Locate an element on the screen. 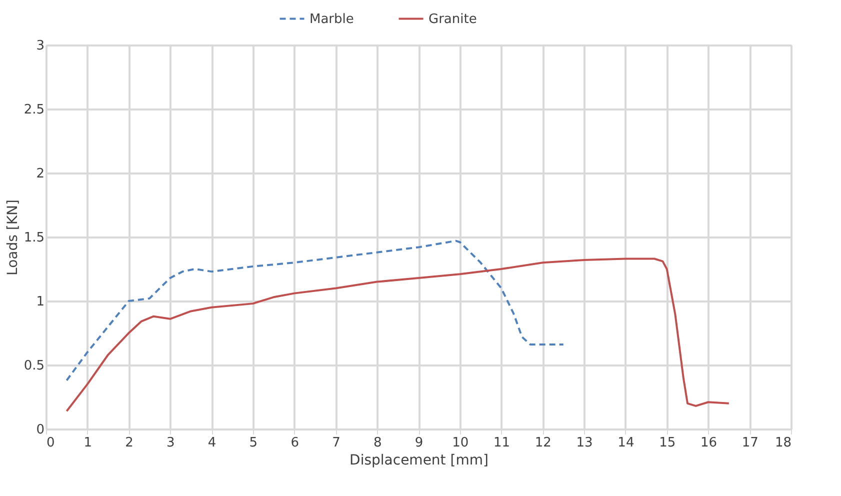 The height and width of the screenshot is (496, 841). x-tick-label: 11 is located at coordinates (502, 443).